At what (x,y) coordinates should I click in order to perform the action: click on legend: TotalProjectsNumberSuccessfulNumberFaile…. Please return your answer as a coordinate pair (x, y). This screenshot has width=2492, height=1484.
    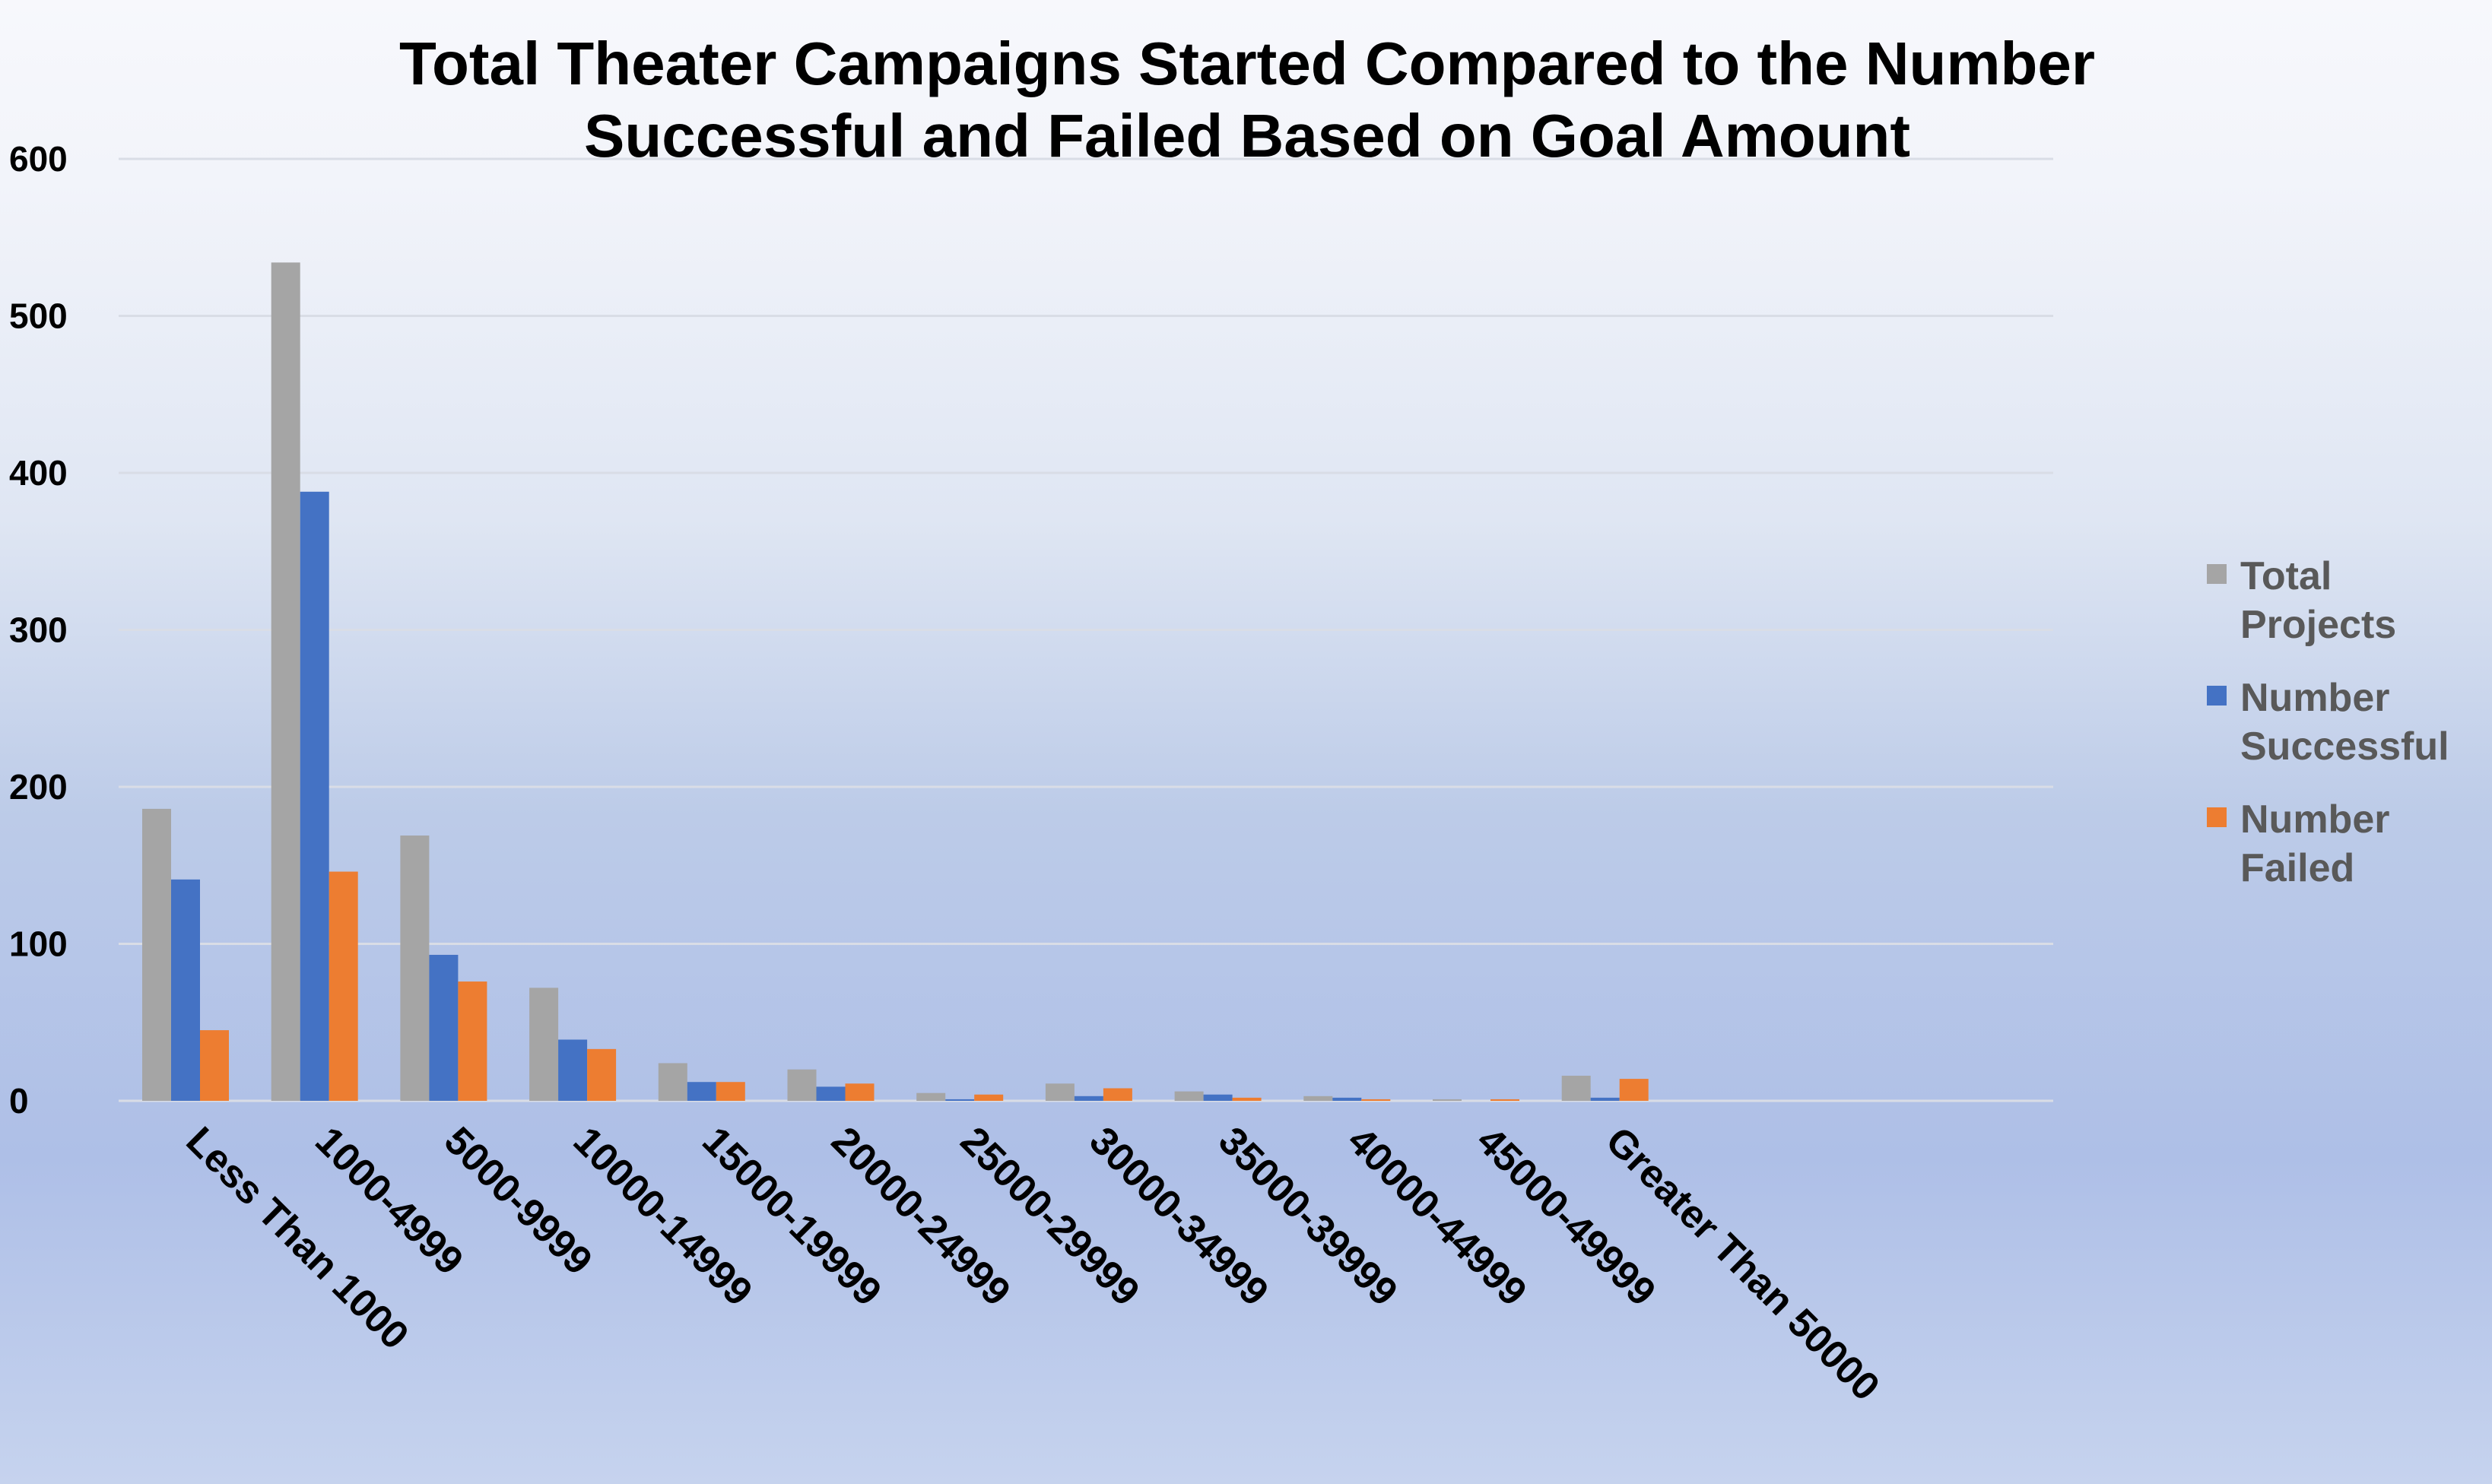
    Looking at the image, I should click on (2328, 722).